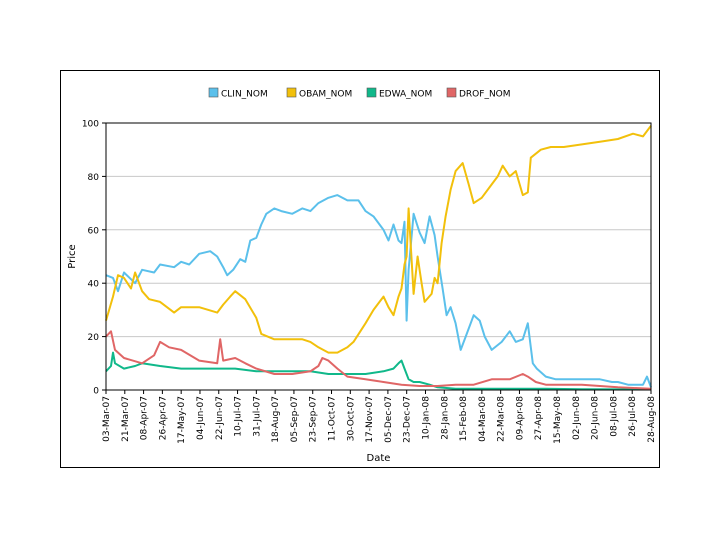 This screenshot has height=540, width=720. I want to click on x-tick-label: 03-Mar-07, so click(107, 419).